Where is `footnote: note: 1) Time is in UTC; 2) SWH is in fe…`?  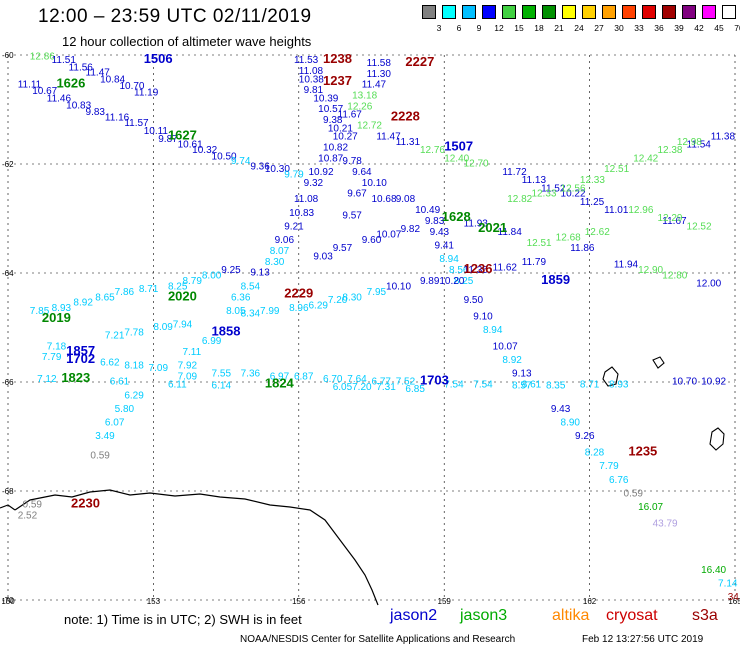
footnote: note: 1) Time is in UTC; 2) SWH is in fe… is located at coordinates (183, 619).